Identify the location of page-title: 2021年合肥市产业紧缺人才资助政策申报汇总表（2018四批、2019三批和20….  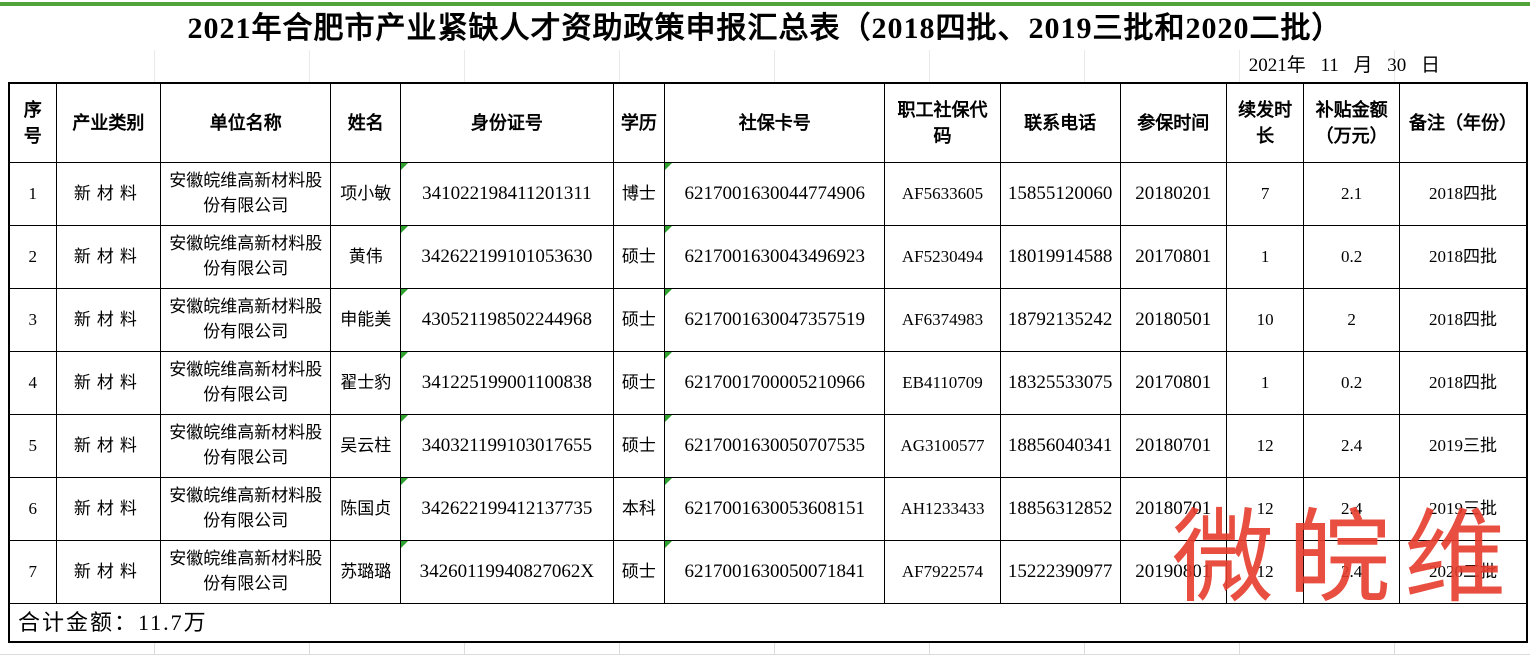
(765, 28).